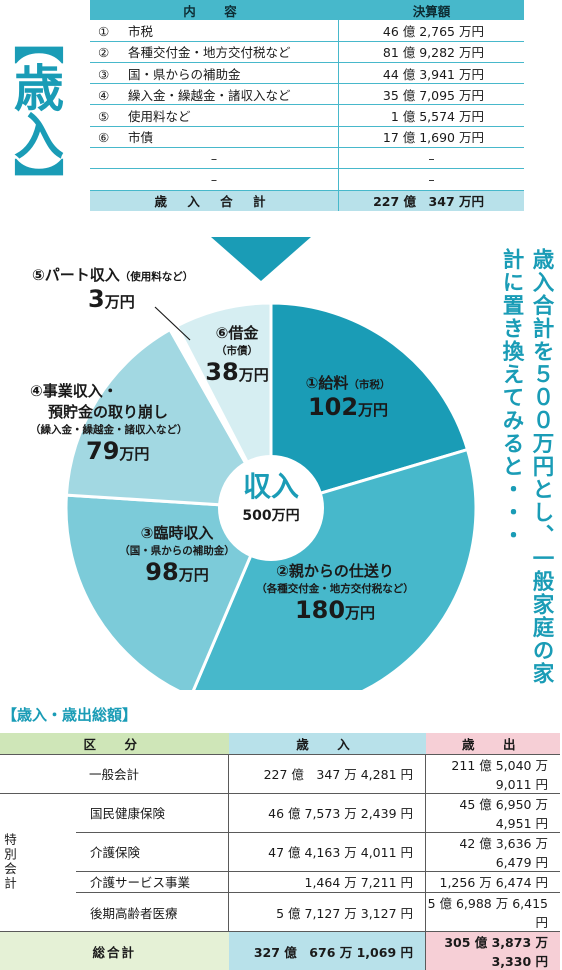 Image resolution: width=562 pixels, height=970 pixels. What do you see at coordinates (493, 851) in the screenshot?
I see `row-expenditure: 42 億 3,636 万 6,479 円` at bounding box center [493, 851].